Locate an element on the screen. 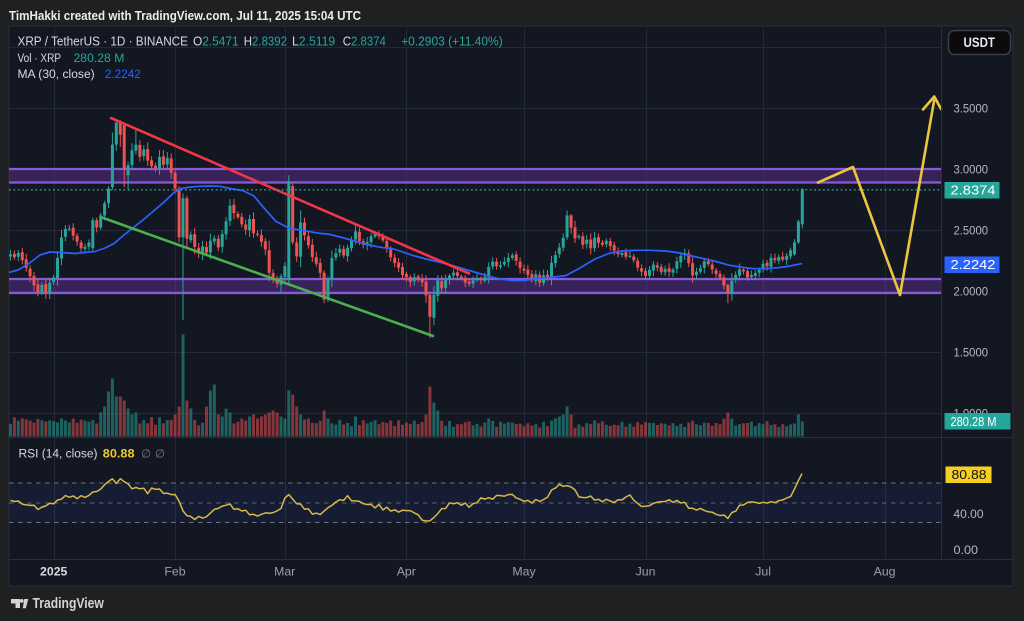  svg-text: Jul is located at coordinates (763, 572).